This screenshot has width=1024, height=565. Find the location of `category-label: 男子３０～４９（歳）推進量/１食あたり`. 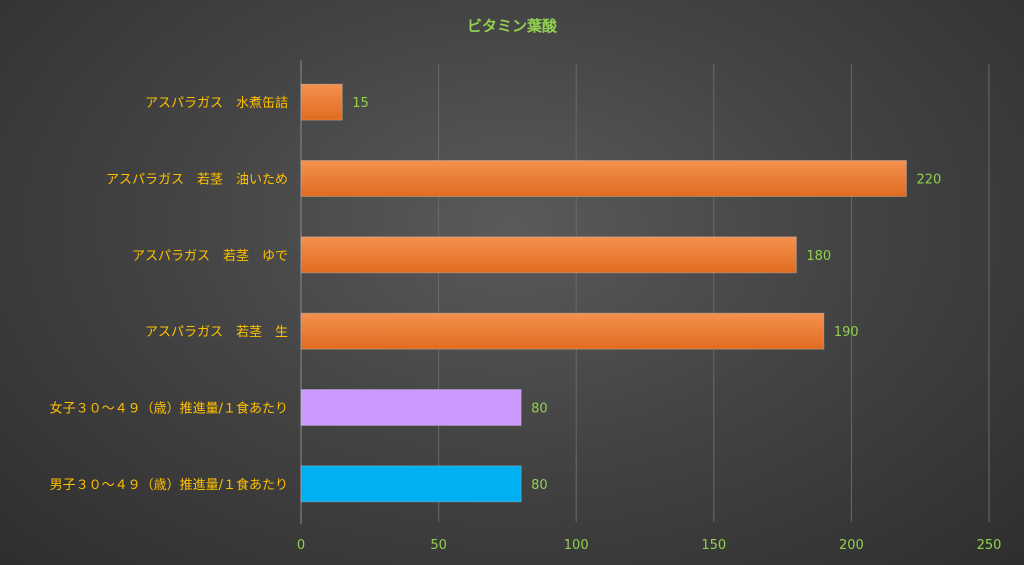

category-label: 男子３０～４９（歳）推進量/１食あたり is located at coordinates (169, 485).